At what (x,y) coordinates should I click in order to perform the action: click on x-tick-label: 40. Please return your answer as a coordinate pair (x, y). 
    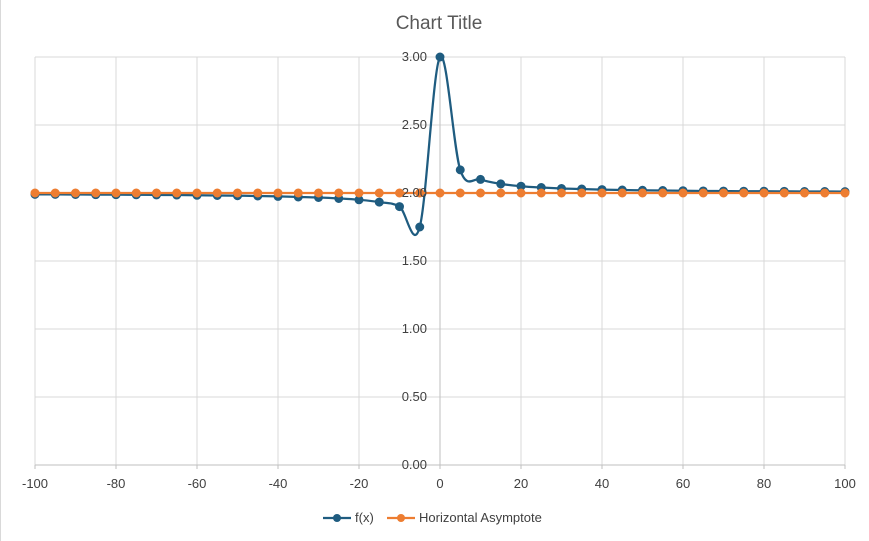
    Looking at the image, I should click on (602, 483).